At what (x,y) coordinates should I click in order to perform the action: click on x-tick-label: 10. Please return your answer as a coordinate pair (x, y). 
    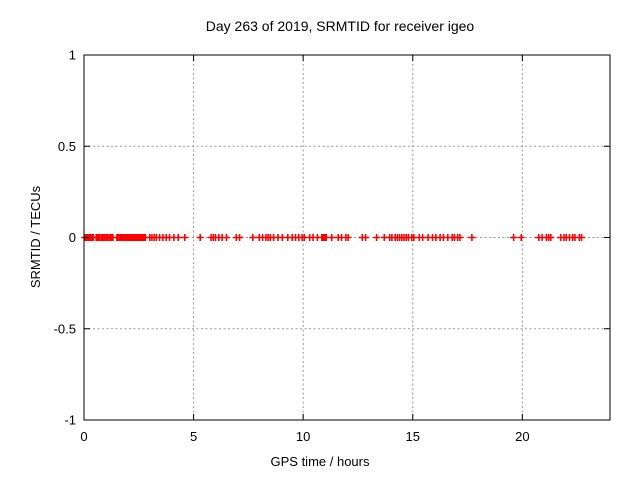
    Looking at the image, I should click on (303, 436).